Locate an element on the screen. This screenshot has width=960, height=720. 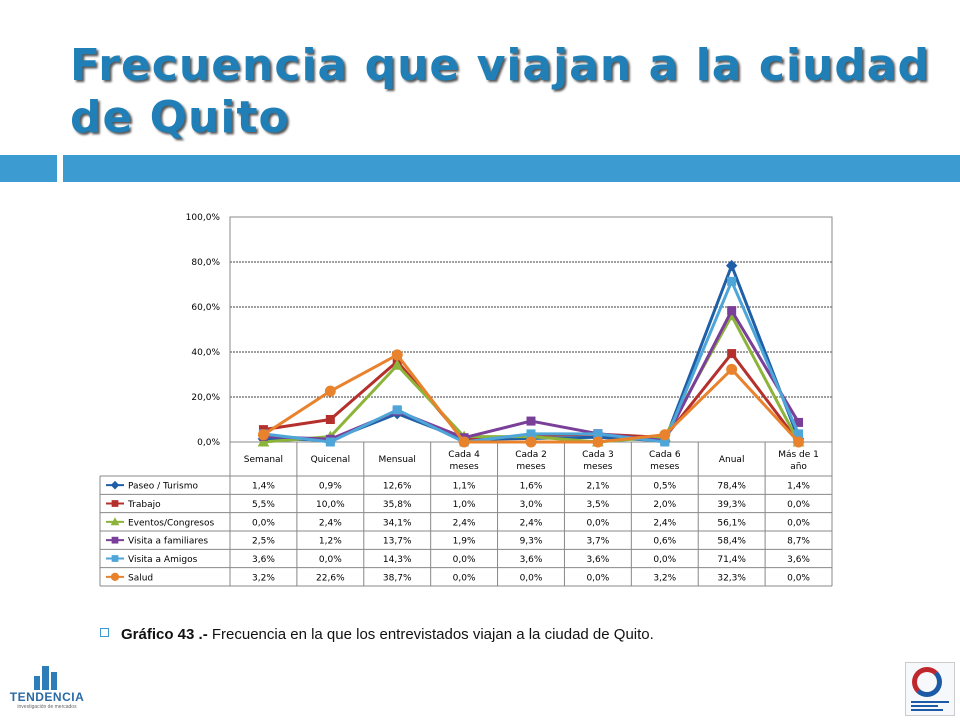
table-cell-value: 1,0% is located at coordinates (464, 505).